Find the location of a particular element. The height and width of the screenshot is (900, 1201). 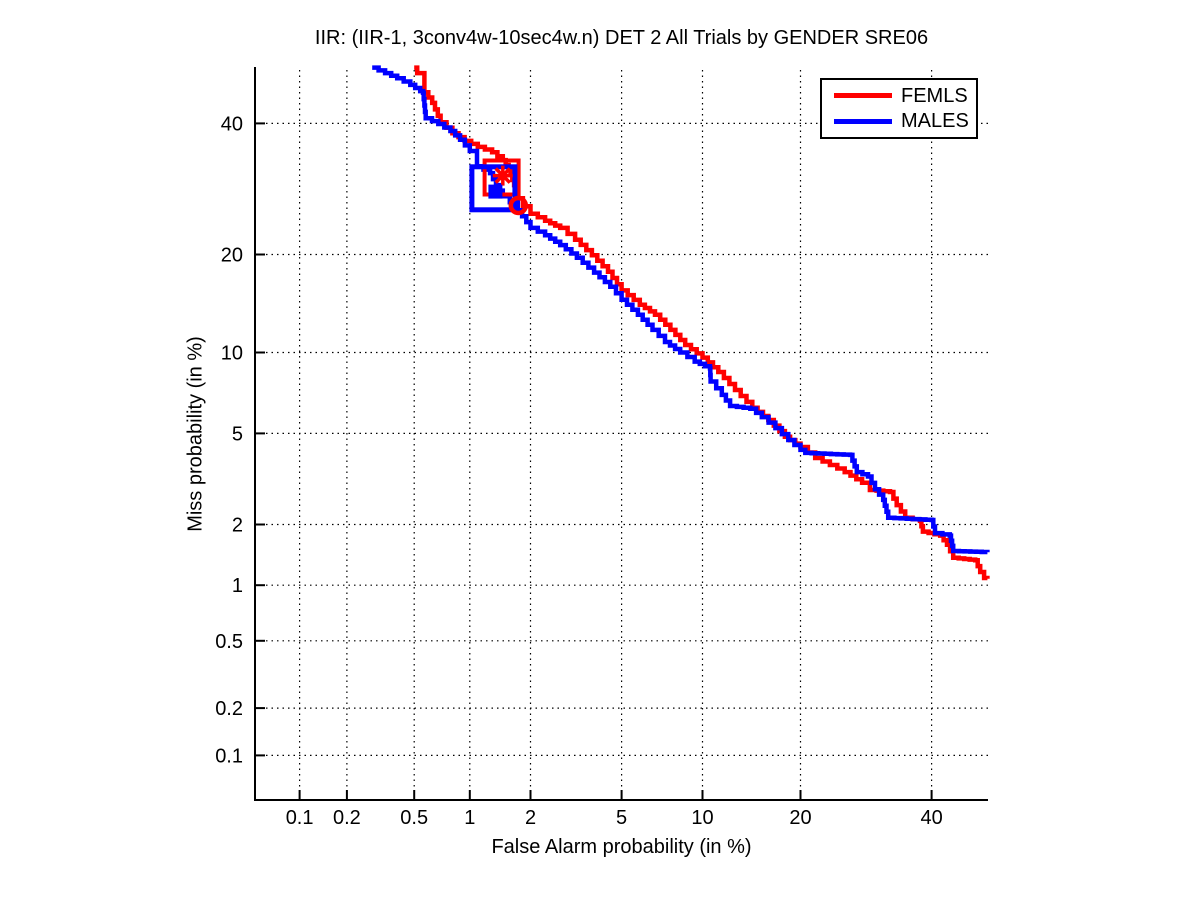

legend-box: FEMLS MALES is located at coordinates (899, 108).